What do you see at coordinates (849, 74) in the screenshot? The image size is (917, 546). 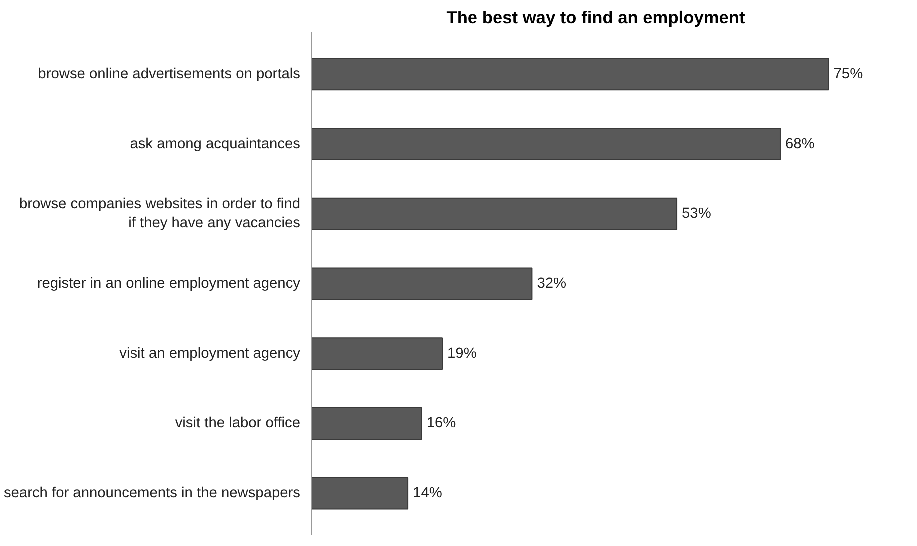 I see `data-label: 75%` at bounding box center [849, 74].